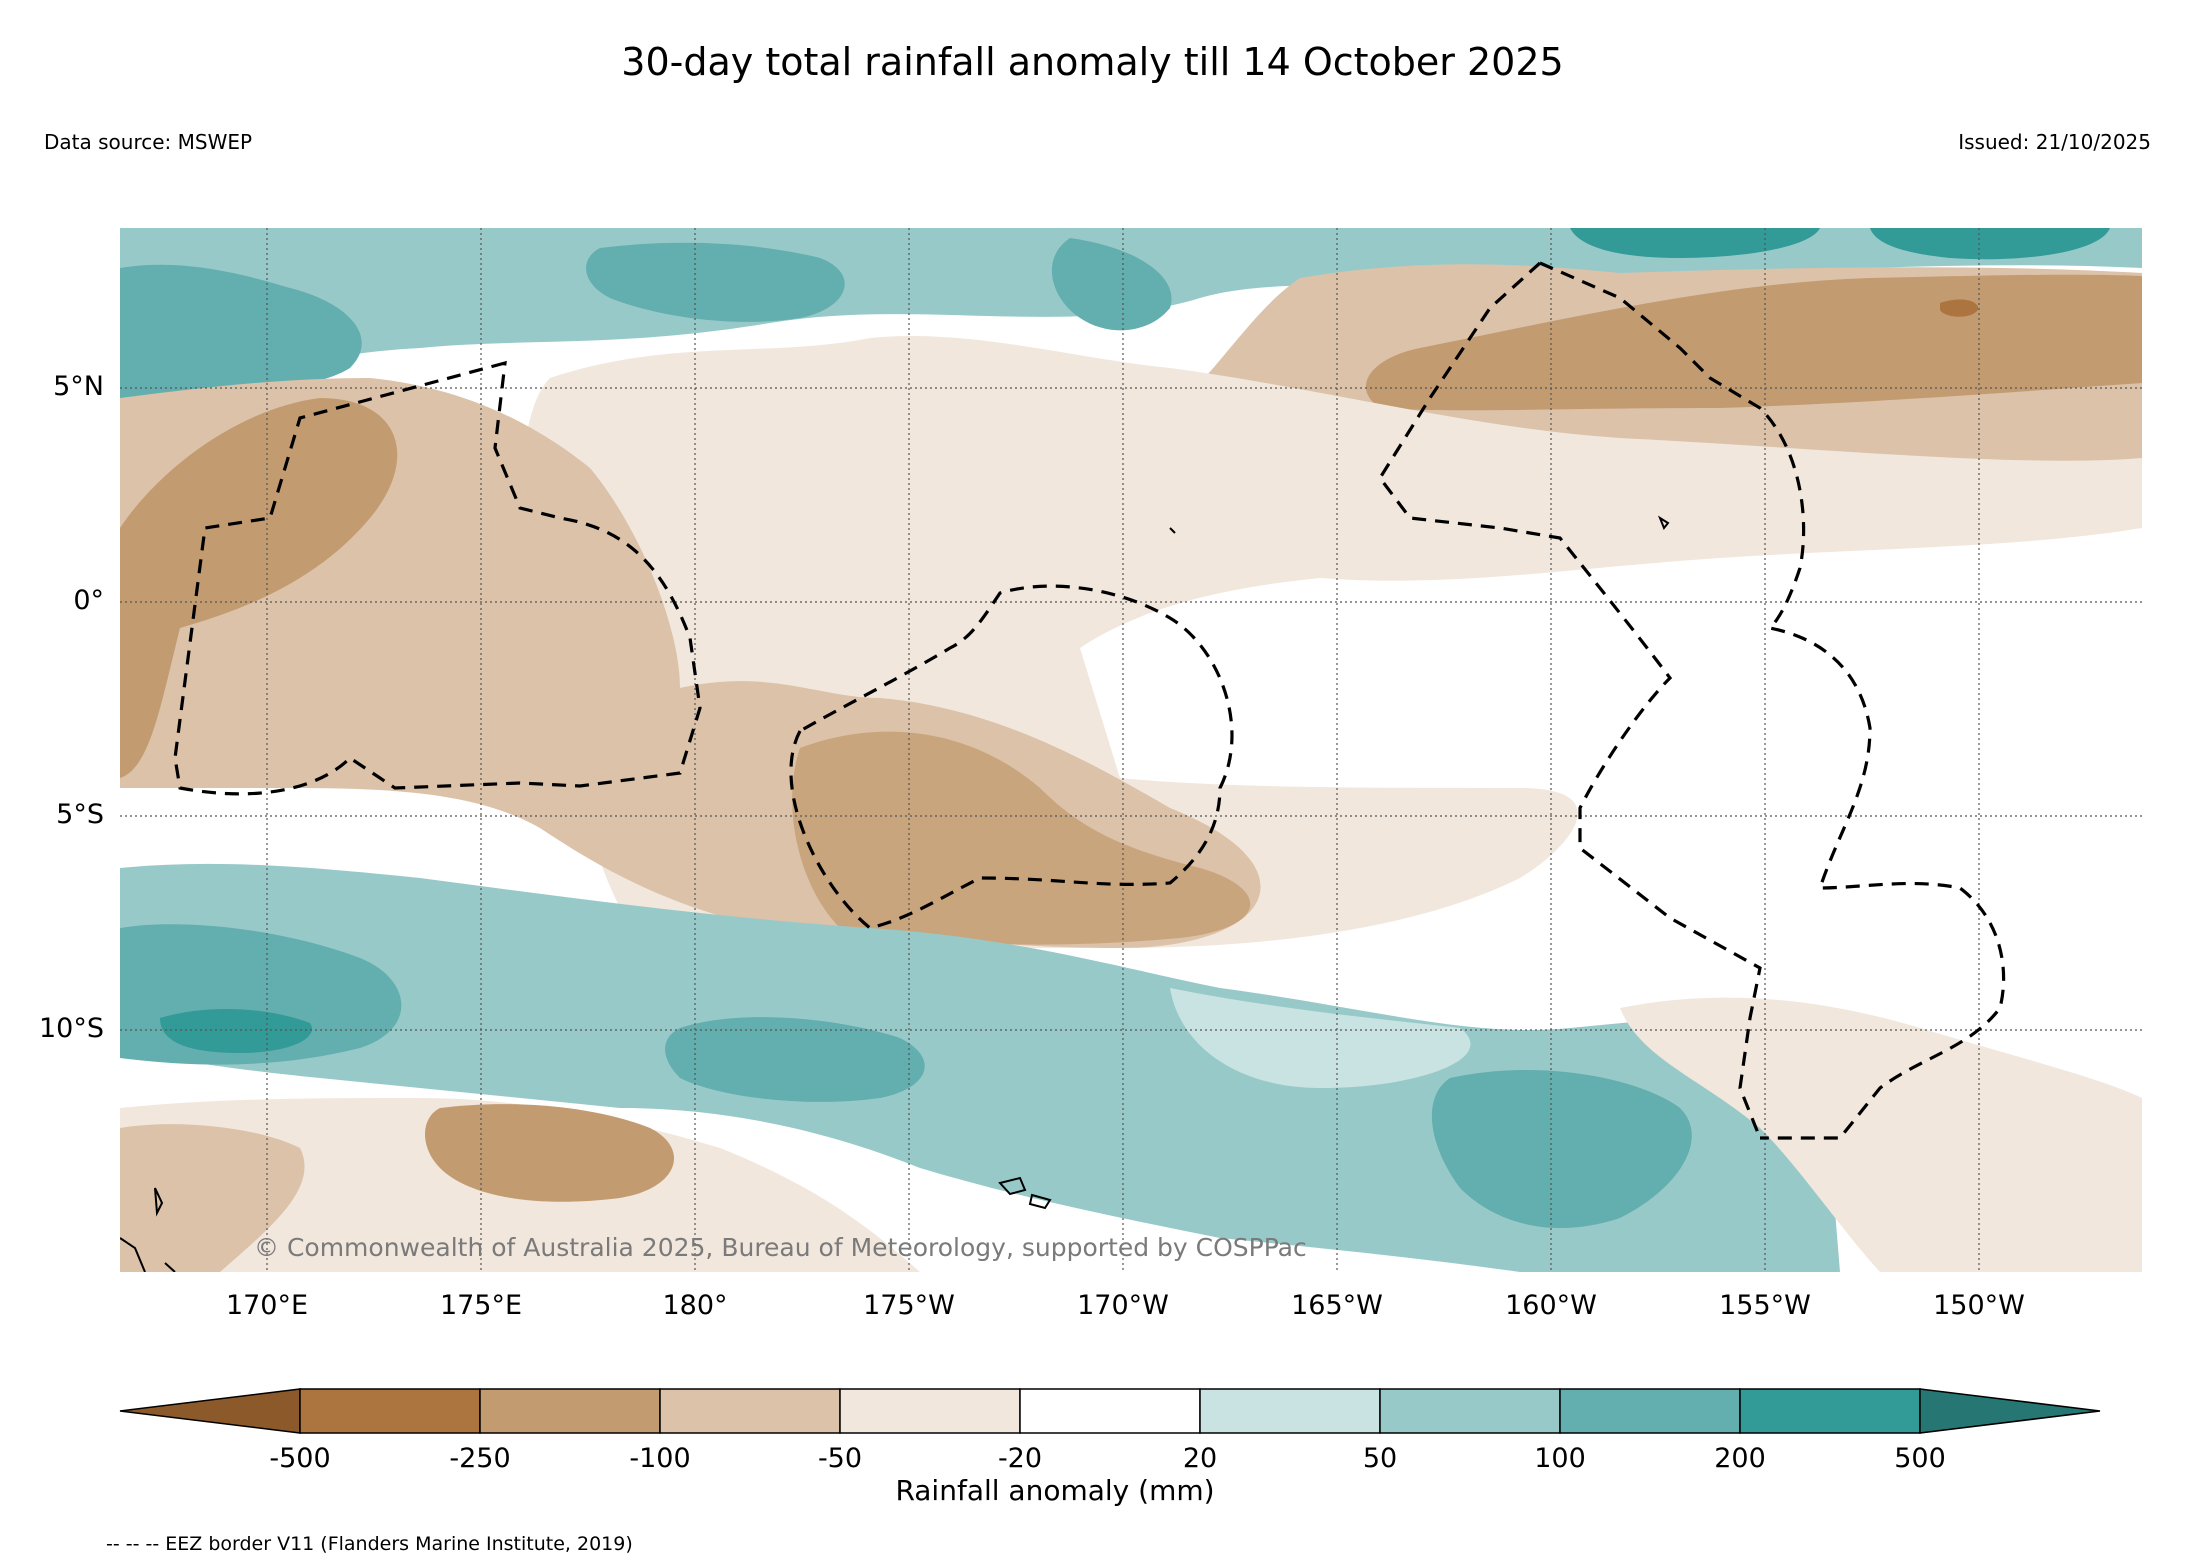 This screenshot has height=1563, width=2185. Describe the element at coordinates (840, 1458) in the screenshot. I see `colorbar-tick-label: -50` at that location.